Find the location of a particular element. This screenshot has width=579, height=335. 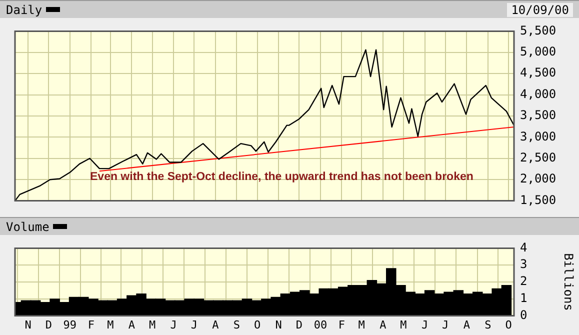

y-tick-label: 4 is located at coordinates (524, 247).